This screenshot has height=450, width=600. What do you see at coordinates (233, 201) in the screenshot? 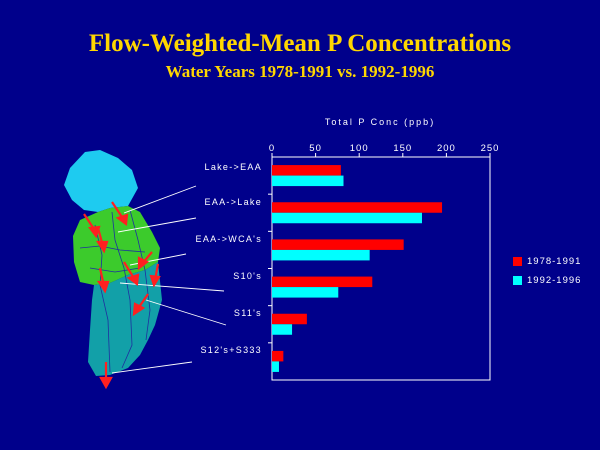
I see `category-label: EAA->Lake` at bounding box center [233, 201].